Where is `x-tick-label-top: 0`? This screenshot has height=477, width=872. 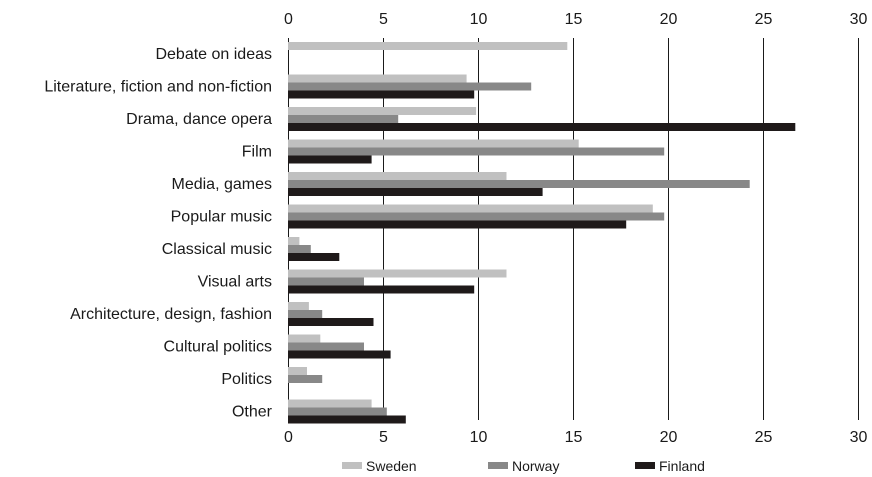 x-tick-label-top: 0 is located at coordinates (288, 19).